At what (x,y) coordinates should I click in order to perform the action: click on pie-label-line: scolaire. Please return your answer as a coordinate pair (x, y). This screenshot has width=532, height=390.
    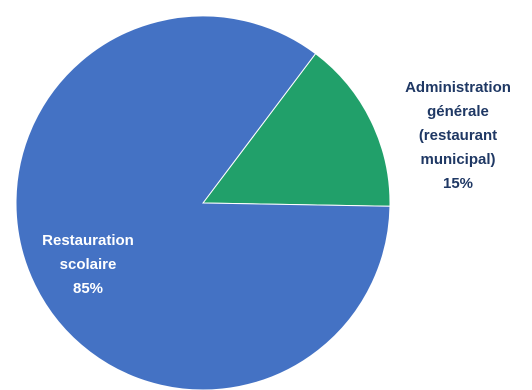
    Looking at the image, I should click on (88, 264).